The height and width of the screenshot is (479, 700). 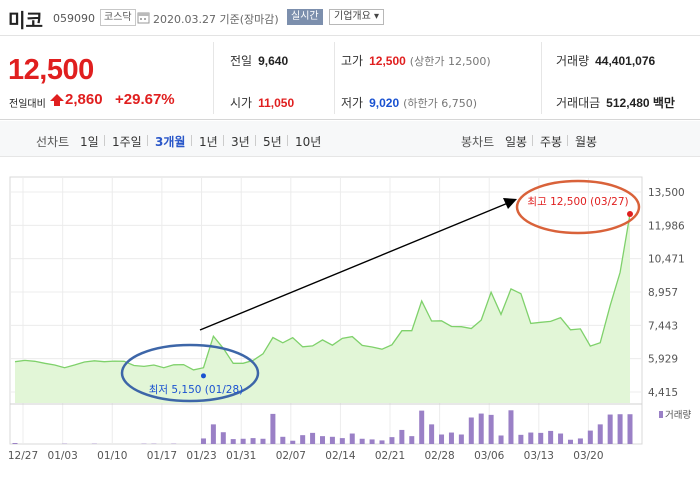 I want to click on high-value: 12,500, so click(x=387, y=61).